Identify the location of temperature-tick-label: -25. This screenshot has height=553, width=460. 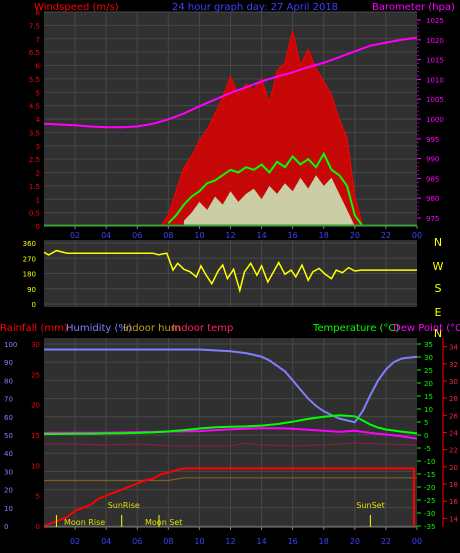
(429, 501).